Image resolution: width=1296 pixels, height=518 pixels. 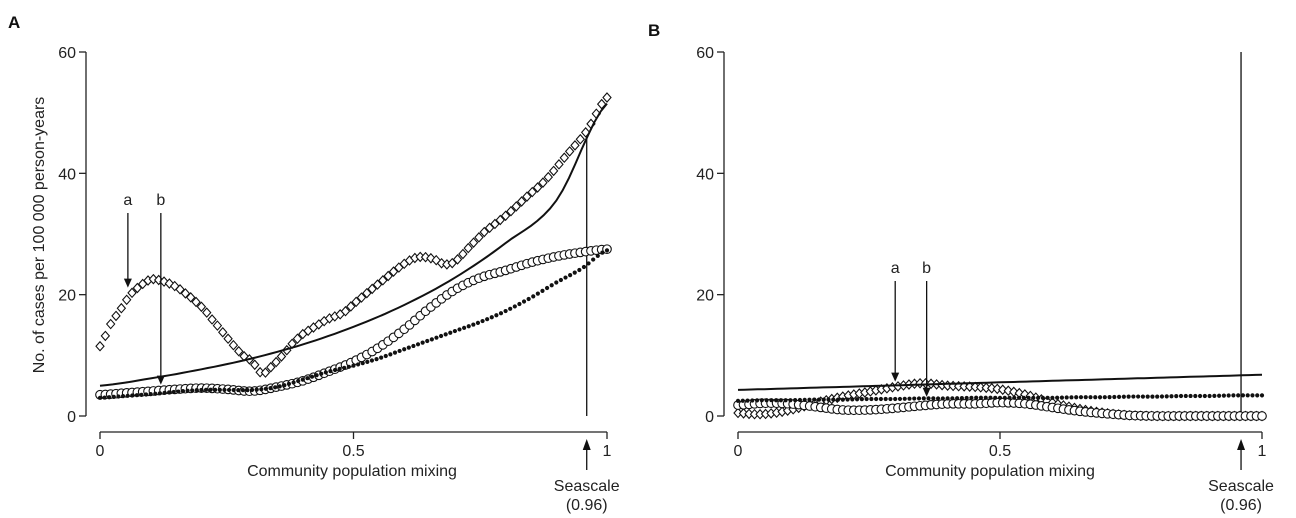 What do you see at coordinates (990, 471) in the screenshot?
I see `x-axis-label: Community population mixing` at bounding box center [990, 471].